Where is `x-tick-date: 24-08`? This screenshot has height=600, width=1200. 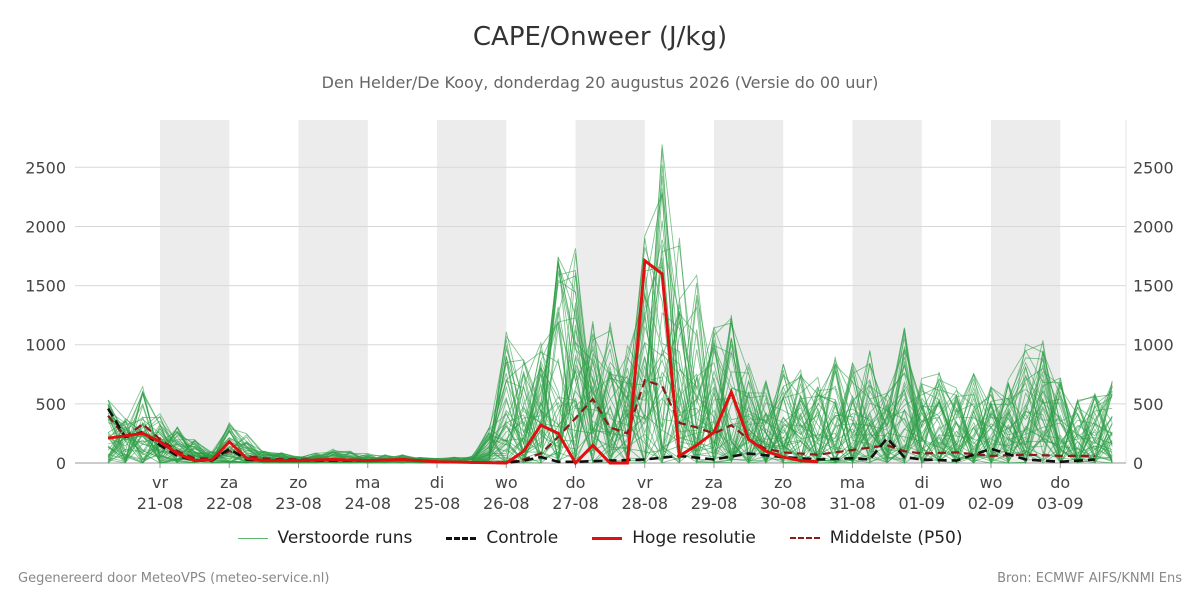
x-tick-date: 24-08 is located at coordinates (368, 503).